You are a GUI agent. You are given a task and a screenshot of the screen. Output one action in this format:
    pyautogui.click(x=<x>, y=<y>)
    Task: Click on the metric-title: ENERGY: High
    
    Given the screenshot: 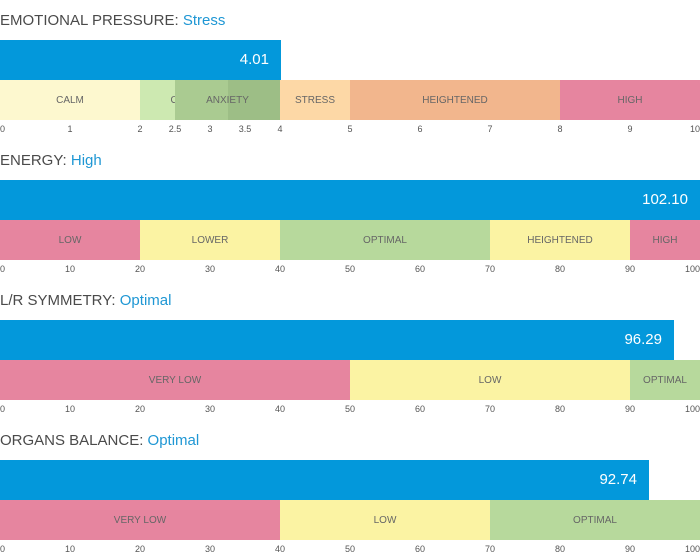 What is the action you would take?
    pyautogui.click(x=51, y=160)
    